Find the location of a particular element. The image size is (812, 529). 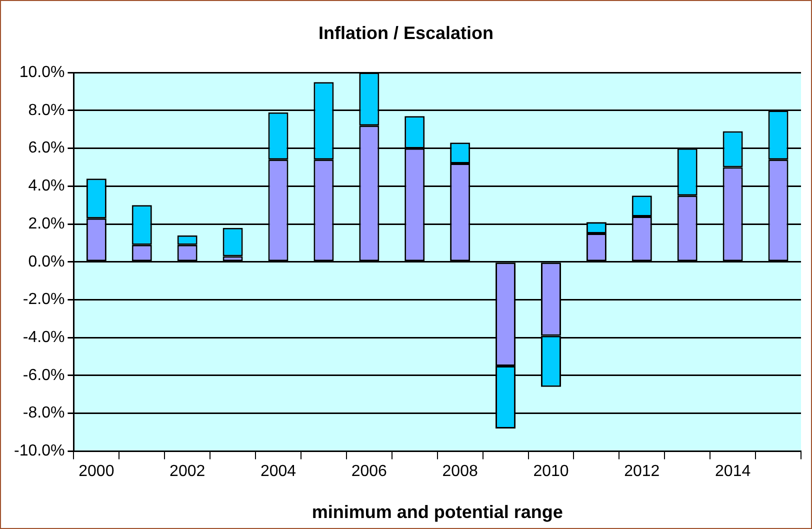

chart-title: Inflation / Escalation is located at coordinates (406, 32).